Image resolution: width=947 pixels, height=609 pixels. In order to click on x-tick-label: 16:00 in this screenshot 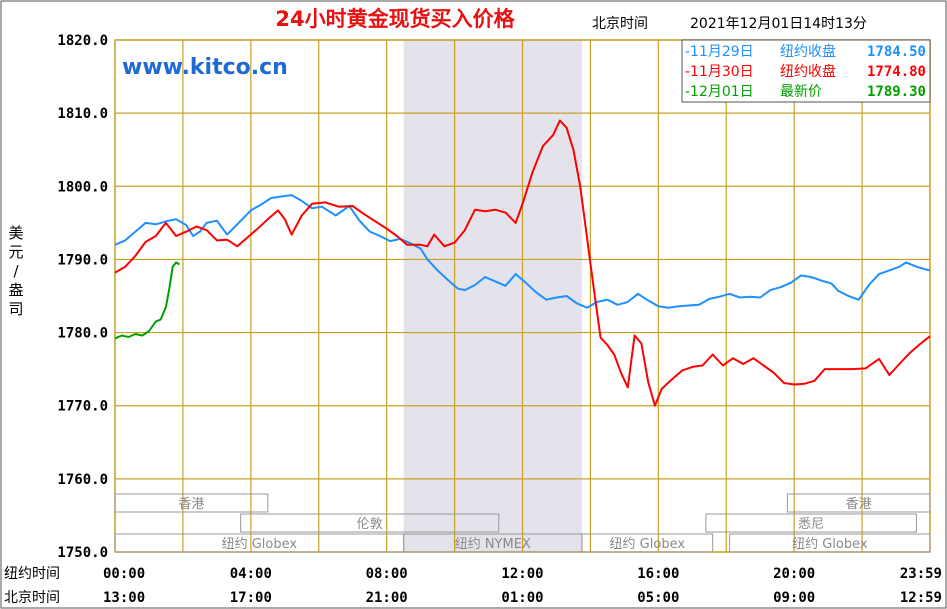, I will do `click(658, 574)`.